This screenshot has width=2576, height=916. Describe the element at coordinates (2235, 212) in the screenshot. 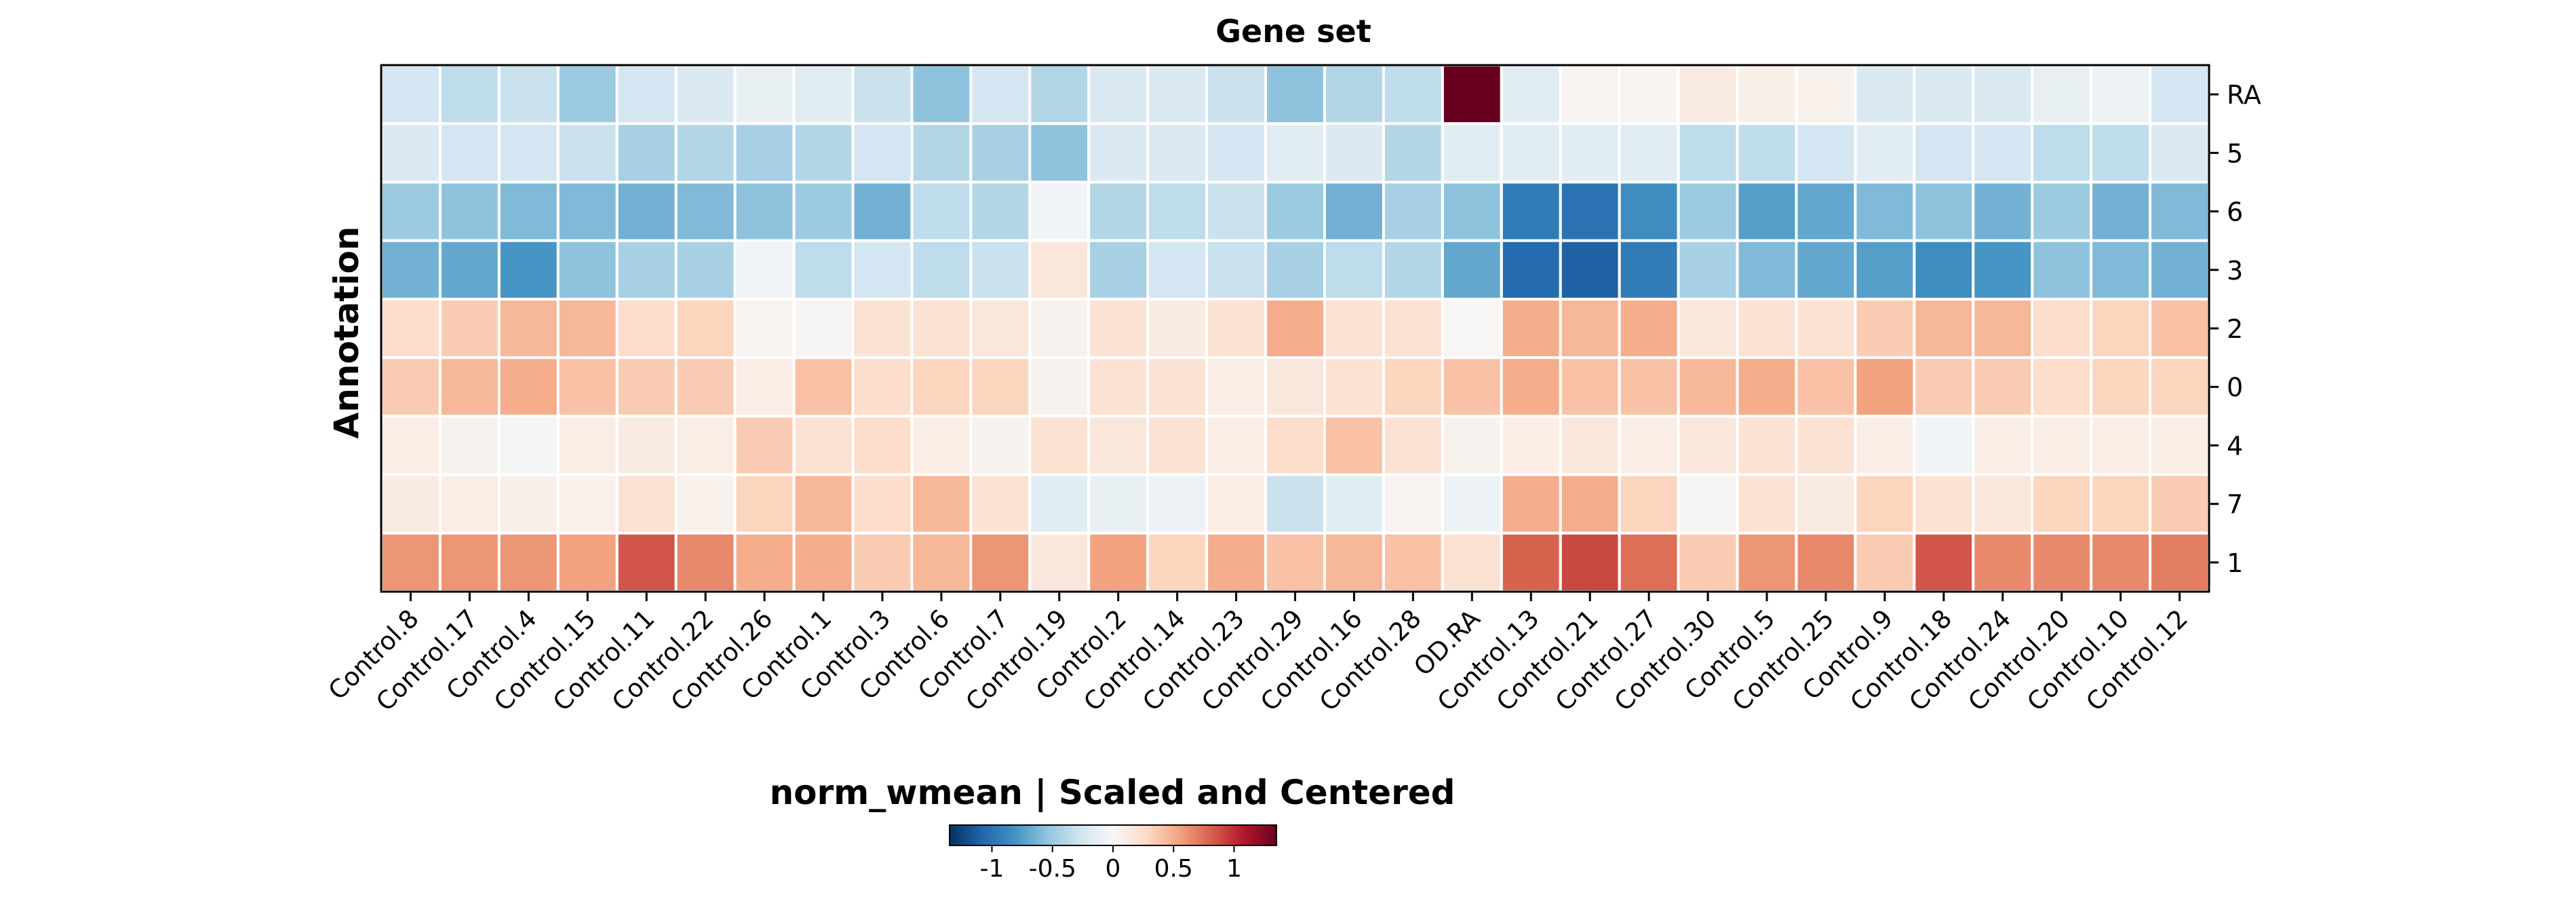

I see `y-tick-label: 6` at that location.